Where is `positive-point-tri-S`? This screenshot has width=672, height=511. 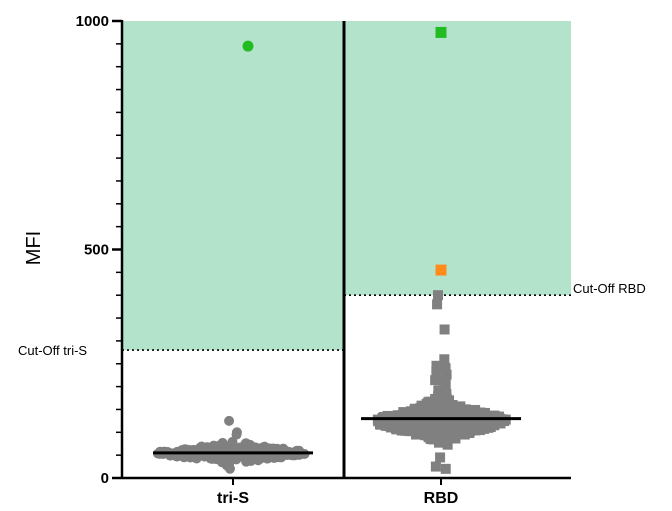 positive-point-tri-S is located at coordinates (248, 46).